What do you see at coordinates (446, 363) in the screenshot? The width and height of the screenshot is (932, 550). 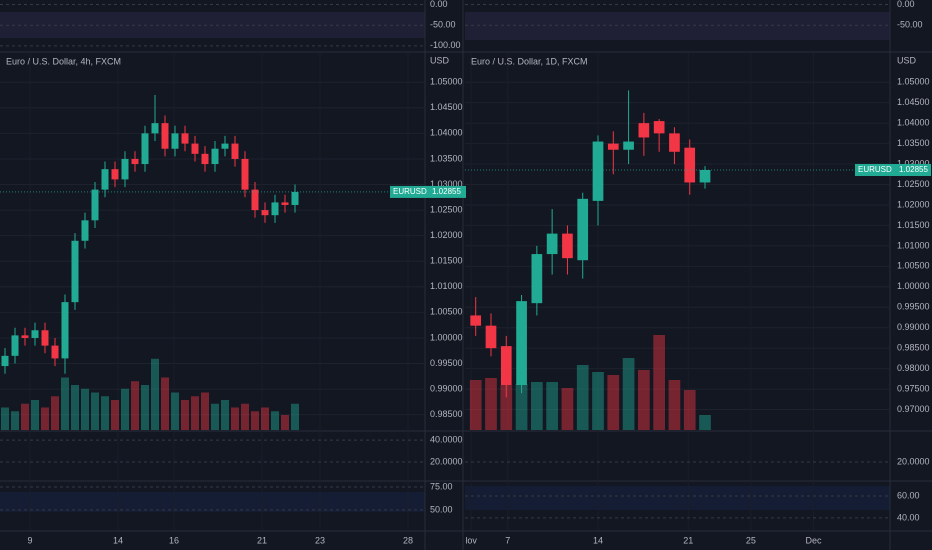 I see `y-tick-label: 0.99500` at bounding box center [446, 363].